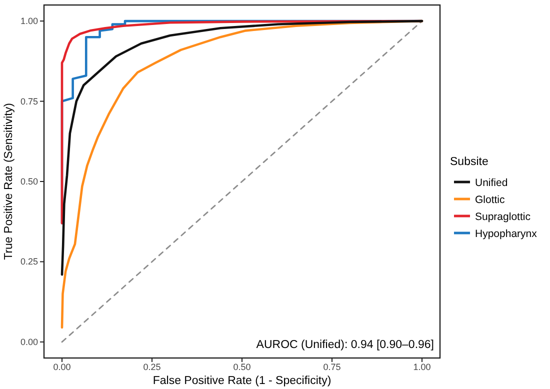 The height and width of the screenshot is (389, 550). Describe the element at coordinates (345, 345) in the screenshot. I see `annotation: AUROC (Unified): 0.94 [0.90–0.96]` at that location.